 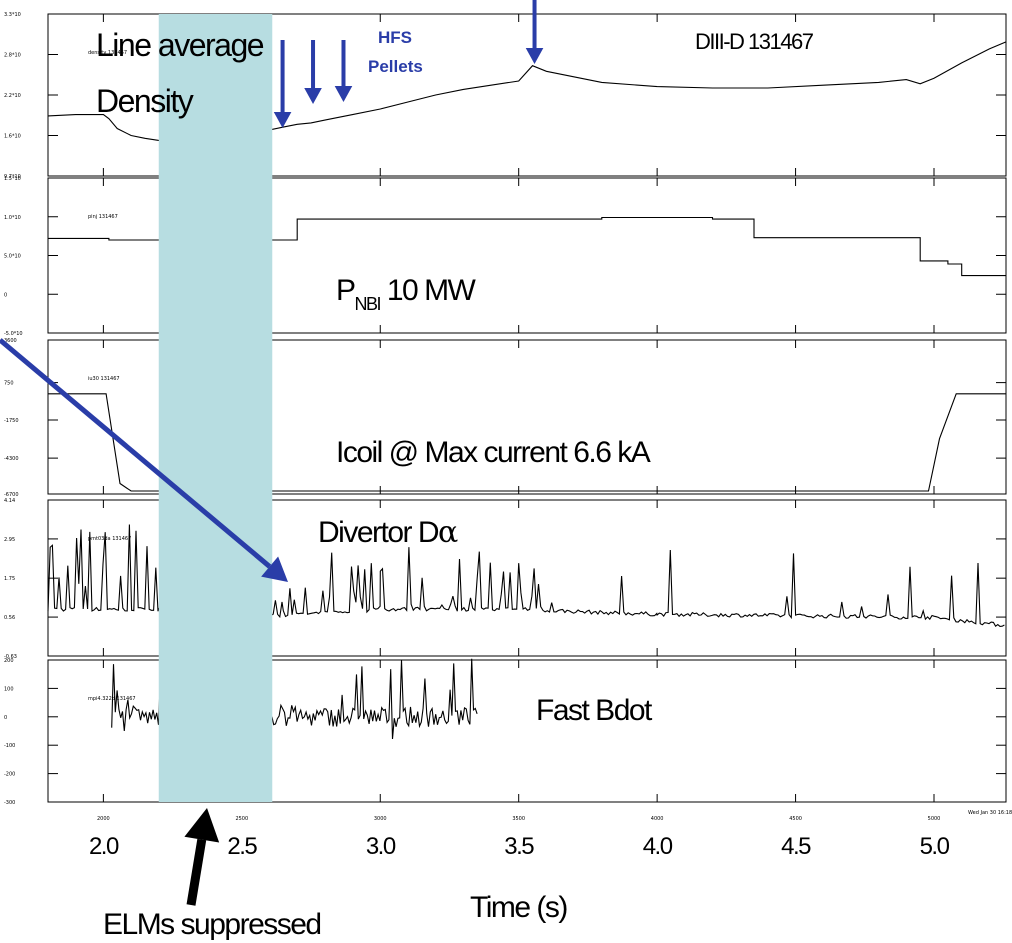 I want to click on trace-icoil, so click(x=527, y=442).